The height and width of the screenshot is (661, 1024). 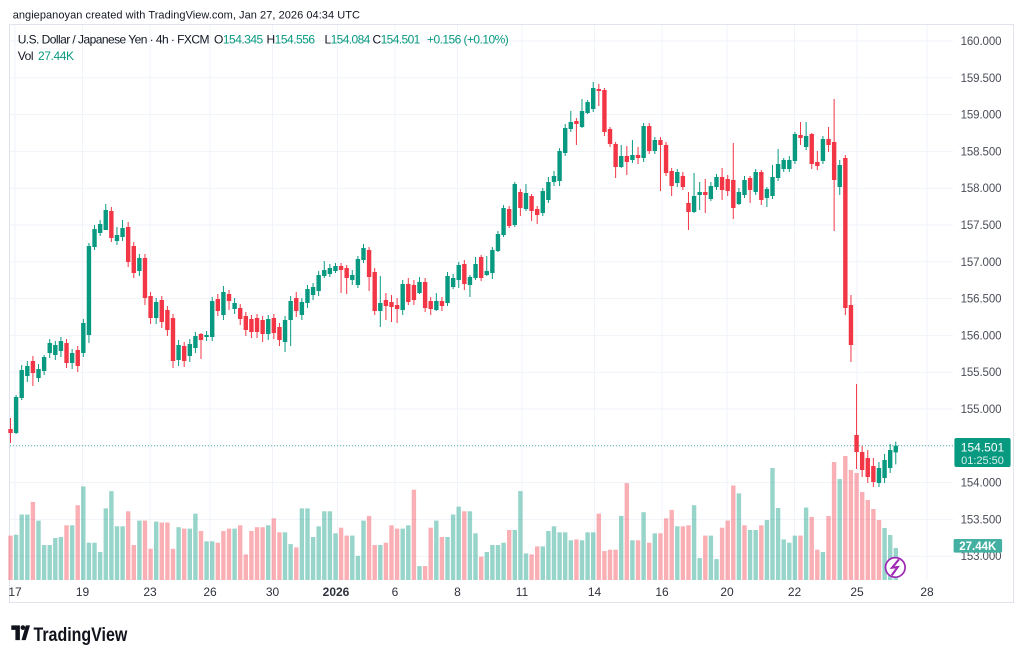 I want to click on svg-text: +0.156 (+0.10%), so click(x=468, y=40).